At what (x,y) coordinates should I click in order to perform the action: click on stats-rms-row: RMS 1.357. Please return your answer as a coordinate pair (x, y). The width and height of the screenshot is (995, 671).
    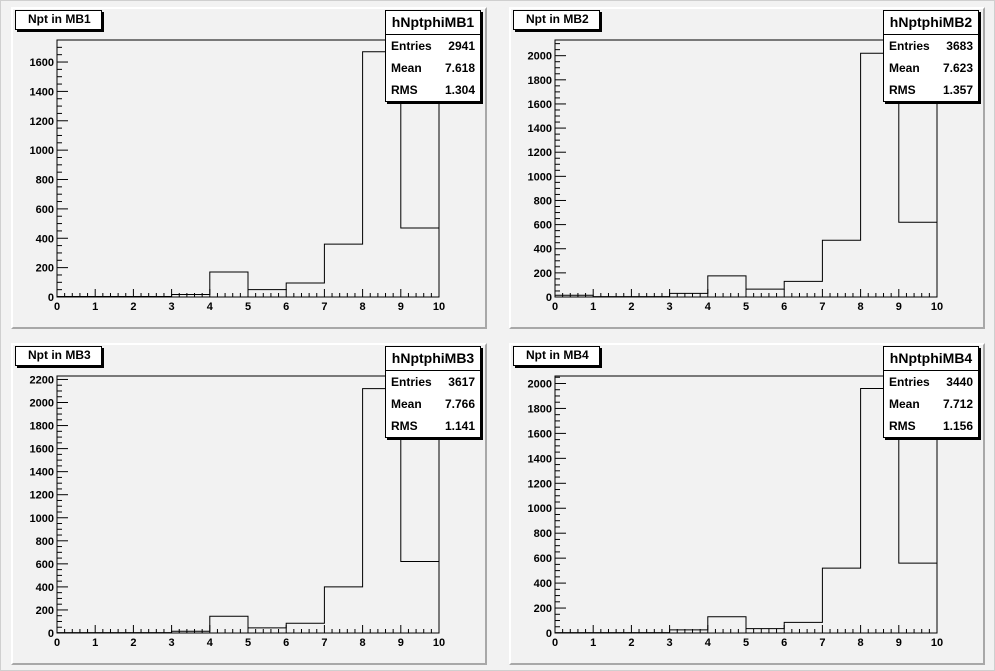
    Looking at the image, I should click on (931, 90).